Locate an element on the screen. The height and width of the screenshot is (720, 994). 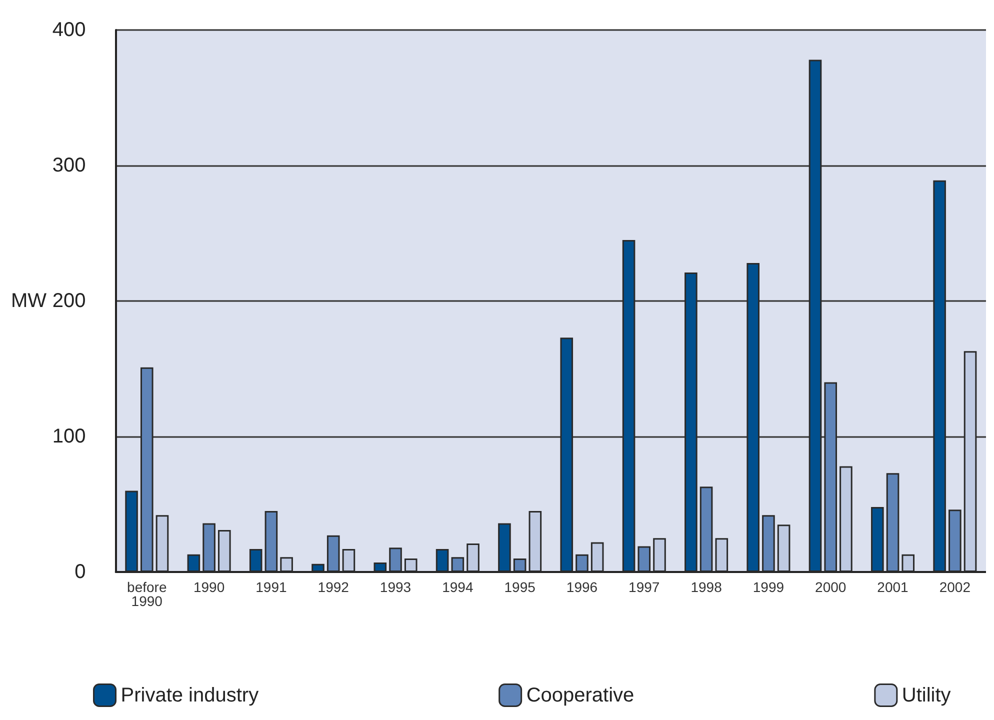
x-tick-label: 1993 is located at coordinates (396, 587).